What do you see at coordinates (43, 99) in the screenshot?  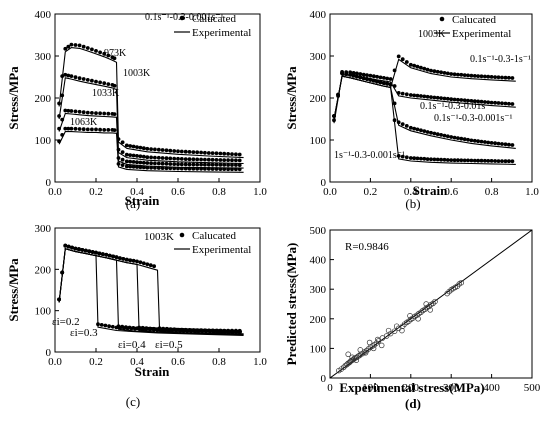 I see `y-tick-label: 200` at bounding box center [43, 99].